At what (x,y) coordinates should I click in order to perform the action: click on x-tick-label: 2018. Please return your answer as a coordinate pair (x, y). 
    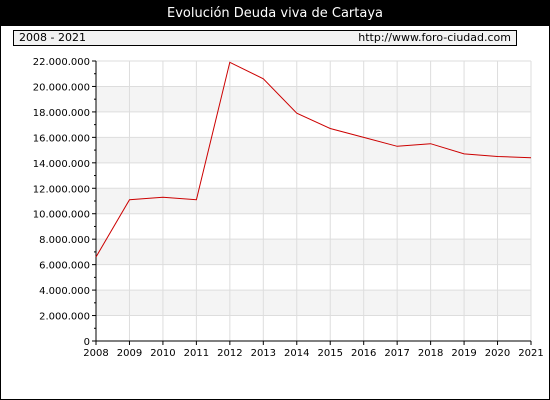
    Looking at the image, I should click on (430, 353).